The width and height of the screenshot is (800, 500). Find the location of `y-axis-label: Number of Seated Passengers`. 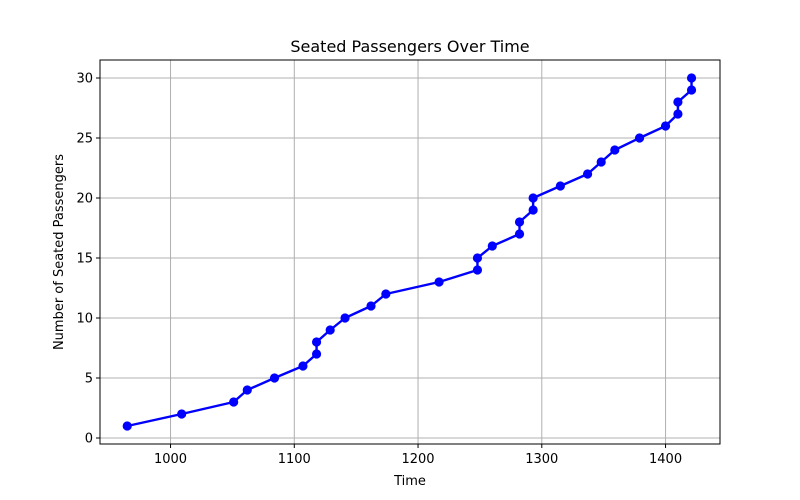

y-axis-label: Number of Seated Passengers is located at coordinates (59, 252).